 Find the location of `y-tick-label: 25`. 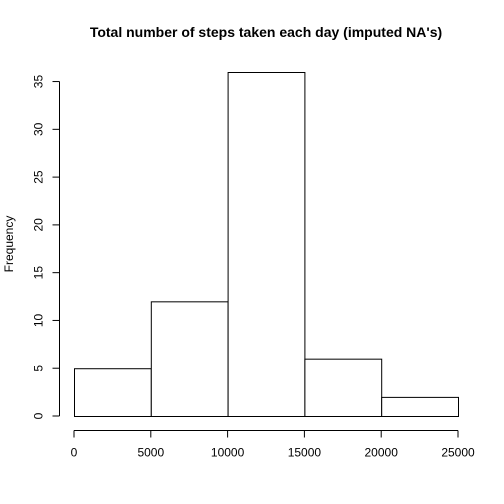

y-tick-label: 25 is located at coordinates (39, 177).